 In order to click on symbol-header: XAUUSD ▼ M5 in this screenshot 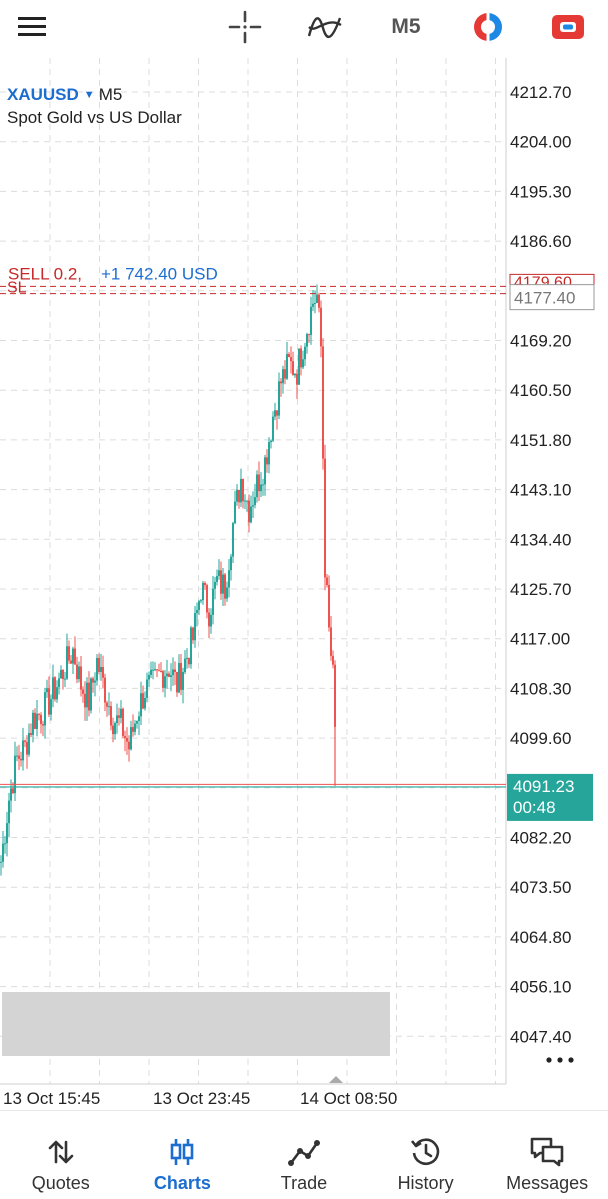, I will do `click(64, 95)`.